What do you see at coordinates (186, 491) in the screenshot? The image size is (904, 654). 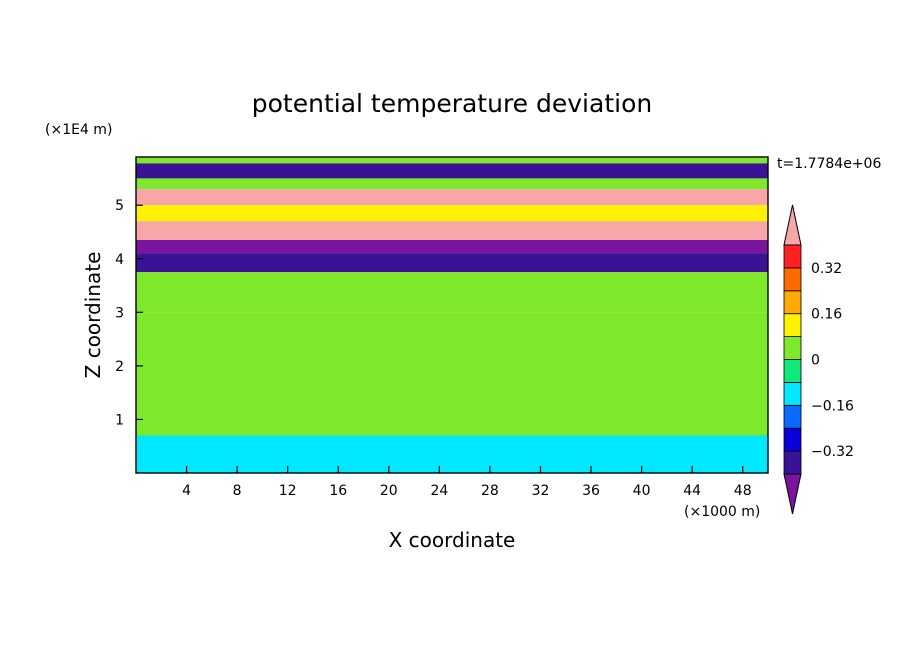 I see `x-tick-label-4: 4` at bounding box center [186, 491].